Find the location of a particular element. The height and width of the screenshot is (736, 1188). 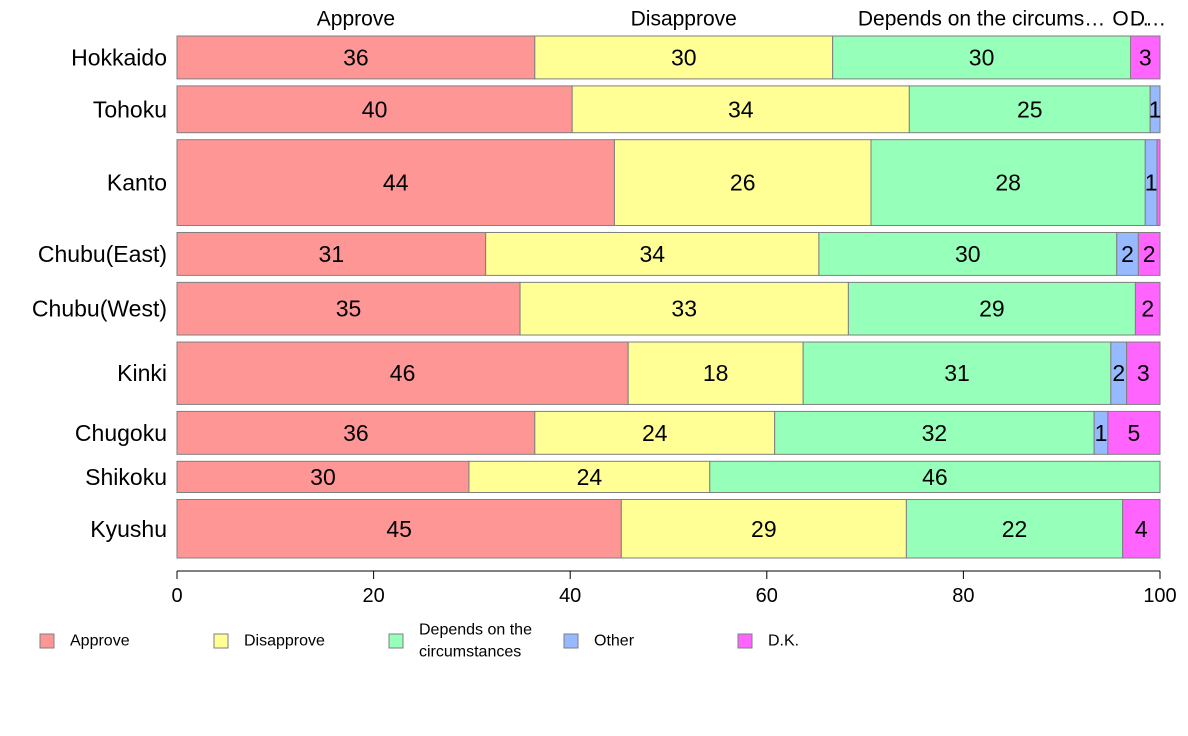

data-label: 5 is located at coordinates (1134, 433).